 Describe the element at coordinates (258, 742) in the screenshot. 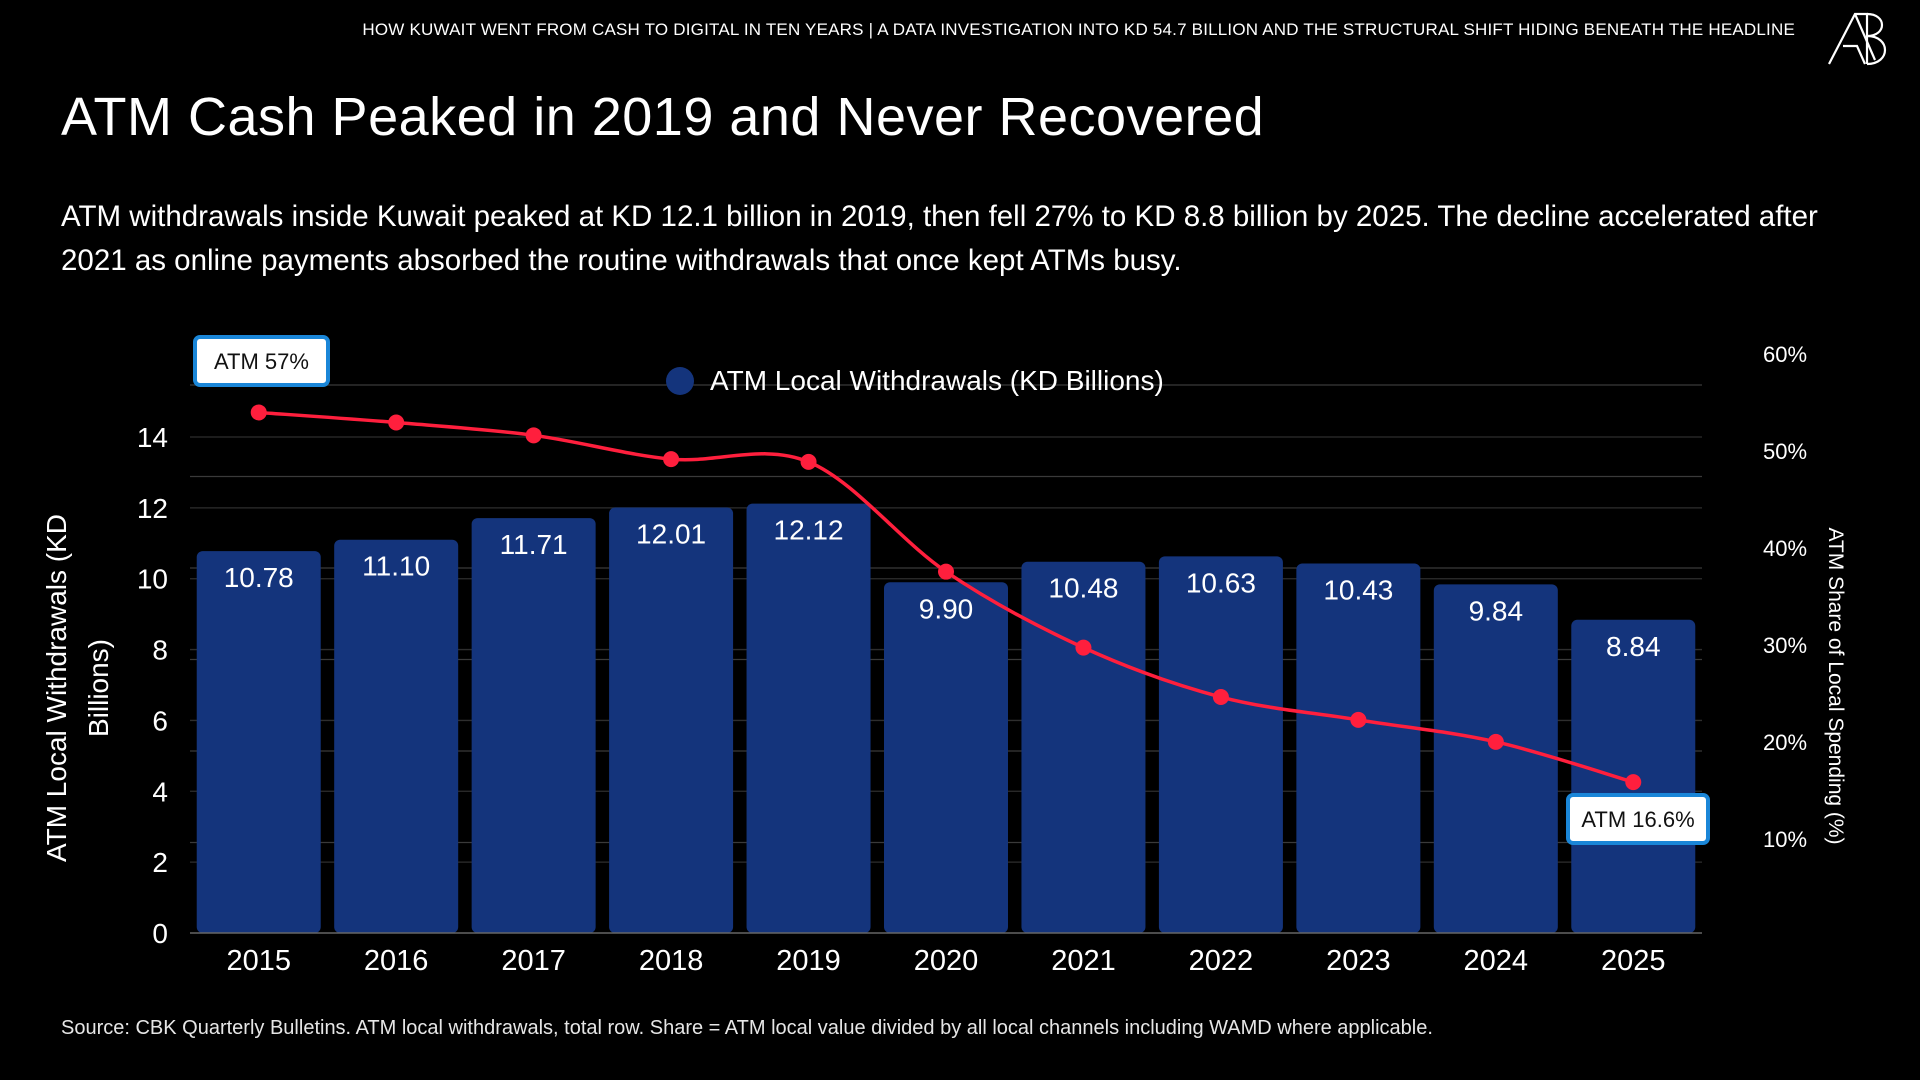

I see `bar-2015` at that location.